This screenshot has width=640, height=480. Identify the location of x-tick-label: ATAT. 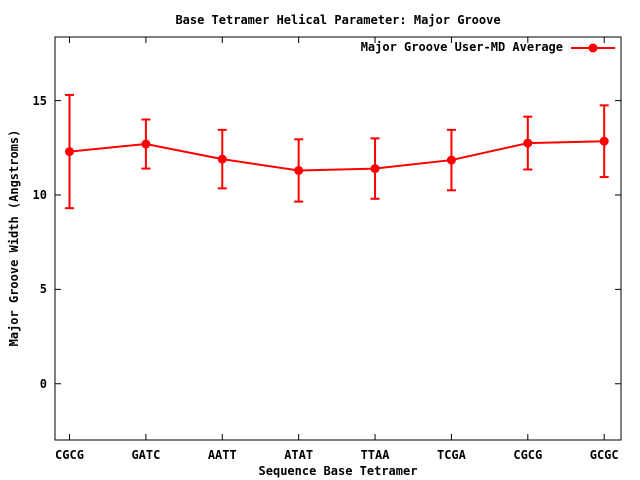
(299, 455).